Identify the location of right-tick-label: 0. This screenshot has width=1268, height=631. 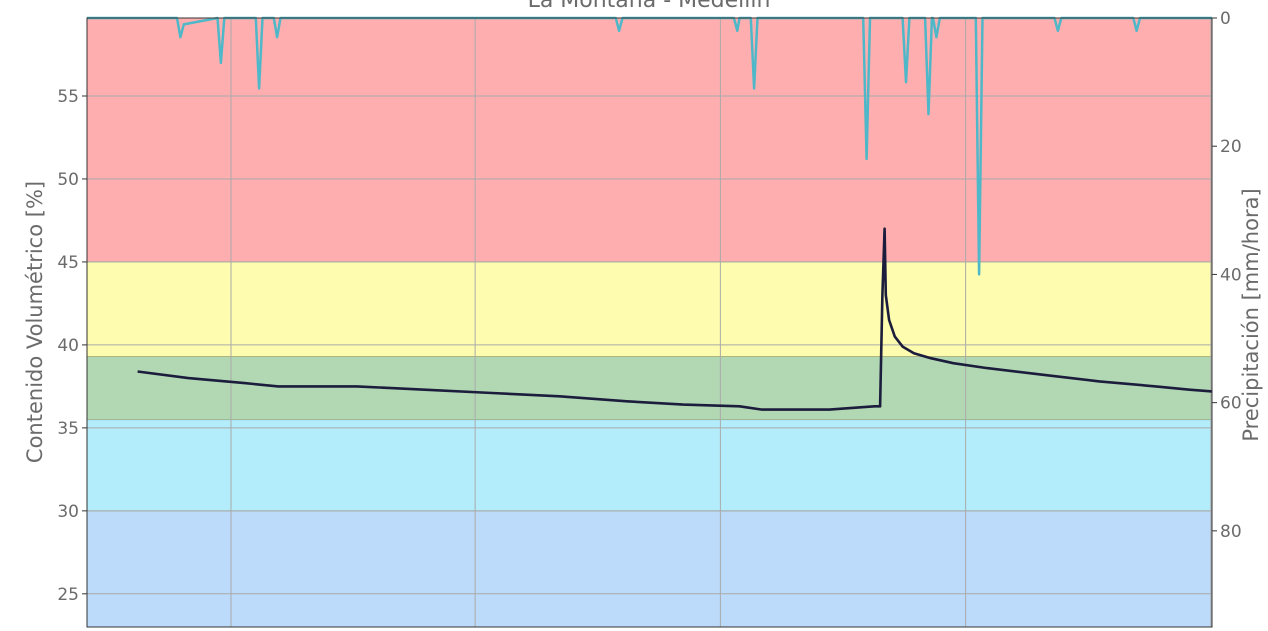
(1225, 19).